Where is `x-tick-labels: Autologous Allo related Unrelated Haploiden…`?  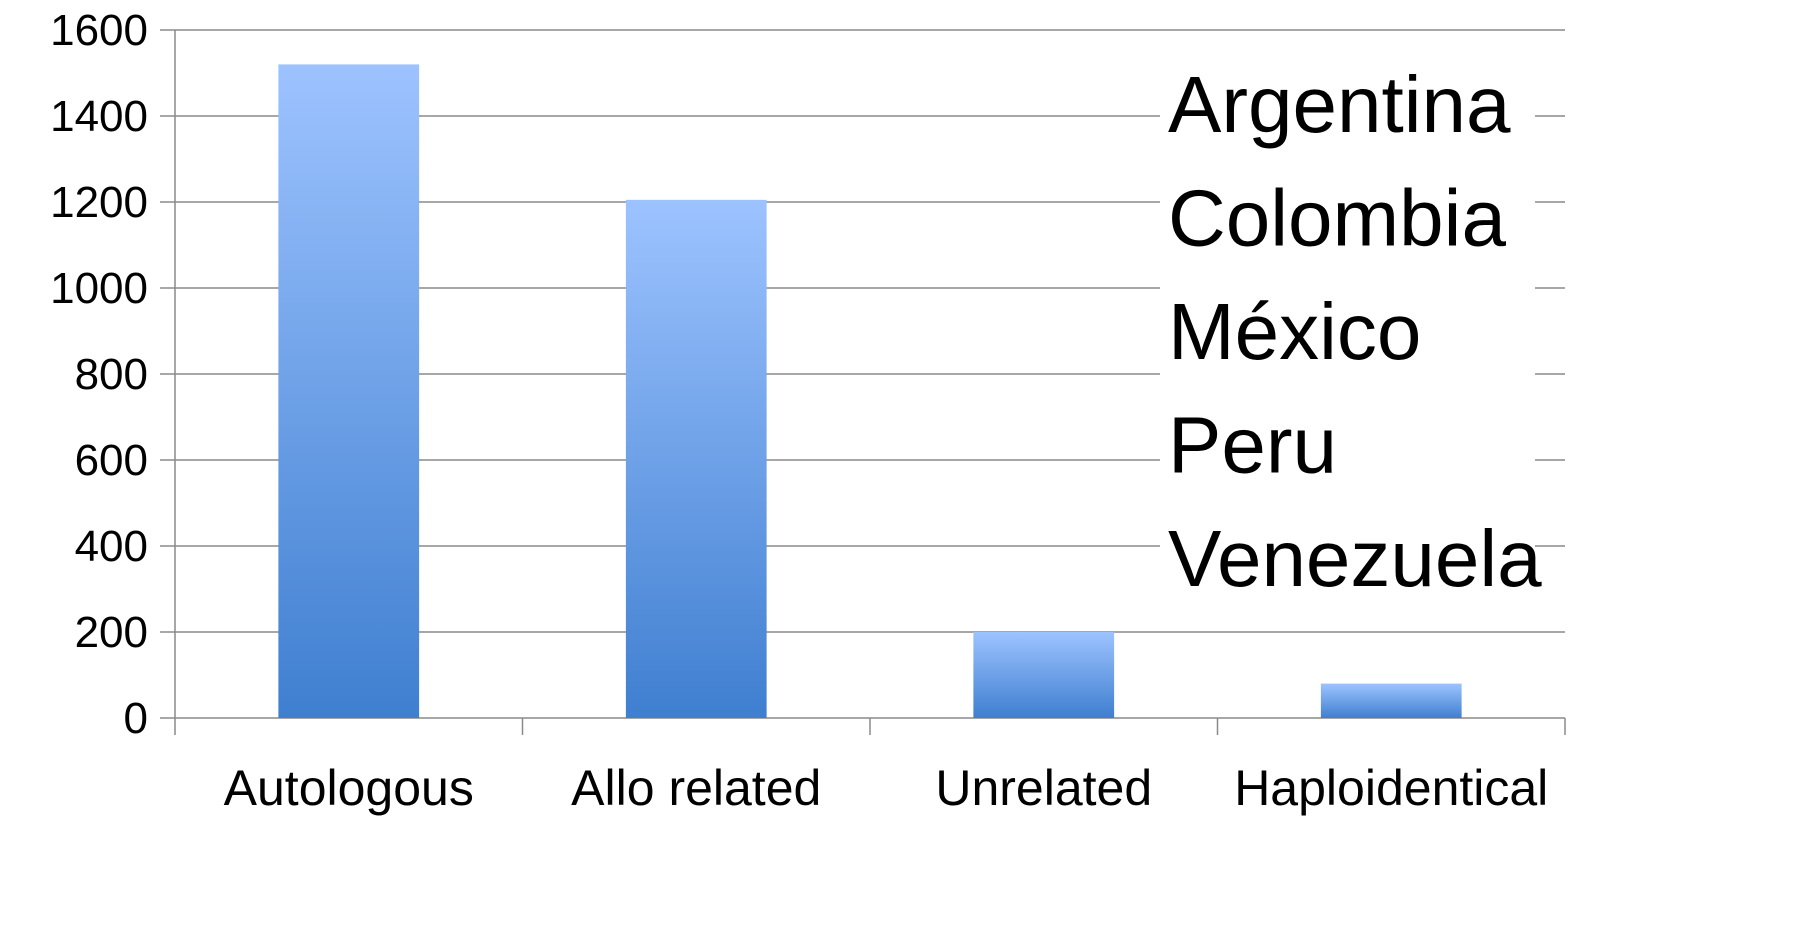 x-tick-labels: Autologous Allo related Unrelated Haploiden… is located at coordinates (886, 788).